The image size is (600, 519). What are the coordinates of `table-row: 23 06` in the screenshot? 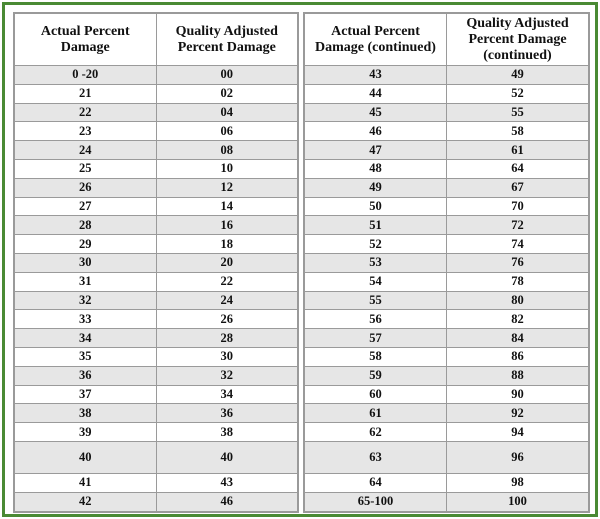 It's located at (156, 131).